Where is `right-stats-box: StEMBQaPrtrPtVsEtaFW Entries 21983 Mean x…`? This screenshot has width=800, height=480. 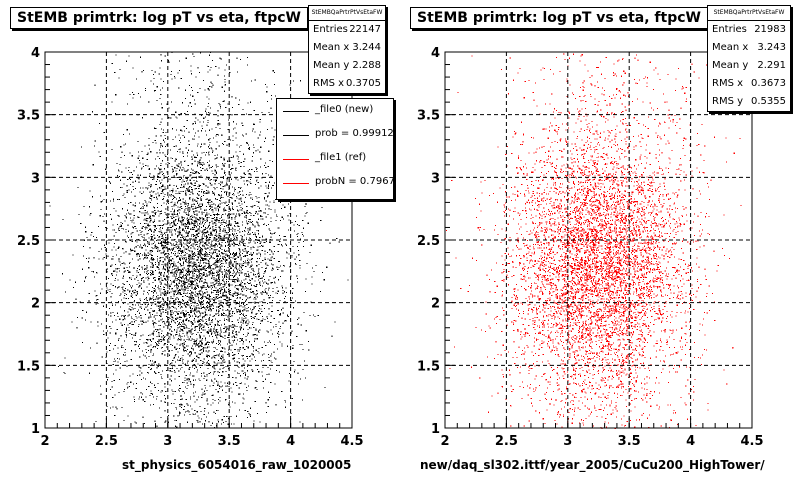 right-stats-box: StEMBQaPrtrPtVsEtaFW Entries 21983 Mean x… is located at coordinates (749, 58).